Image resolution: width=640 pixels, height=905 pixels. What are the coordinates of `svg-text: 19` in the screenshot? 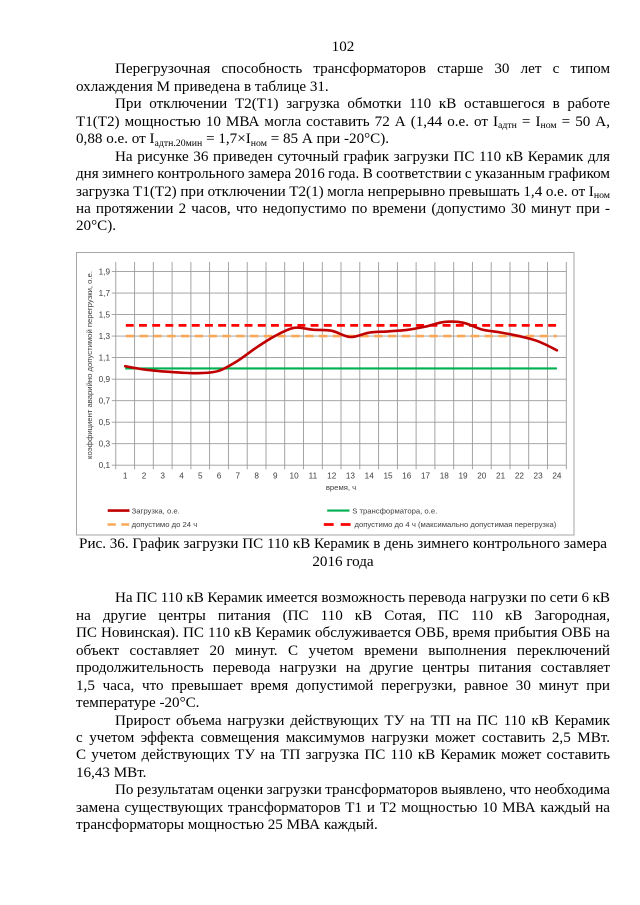 It's located at (463, 476).